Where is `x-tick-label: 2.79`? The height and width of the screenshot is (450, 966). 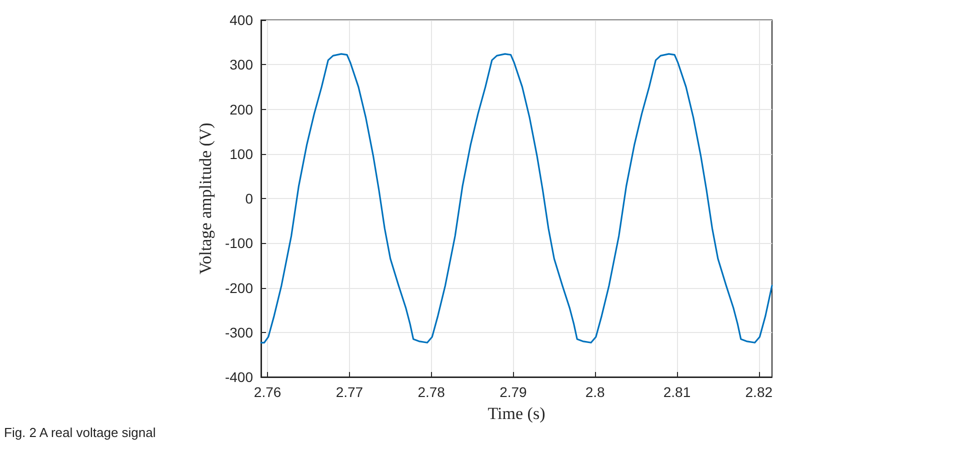
x-tick-label: 2.79 is located at coordinates (514, 392).